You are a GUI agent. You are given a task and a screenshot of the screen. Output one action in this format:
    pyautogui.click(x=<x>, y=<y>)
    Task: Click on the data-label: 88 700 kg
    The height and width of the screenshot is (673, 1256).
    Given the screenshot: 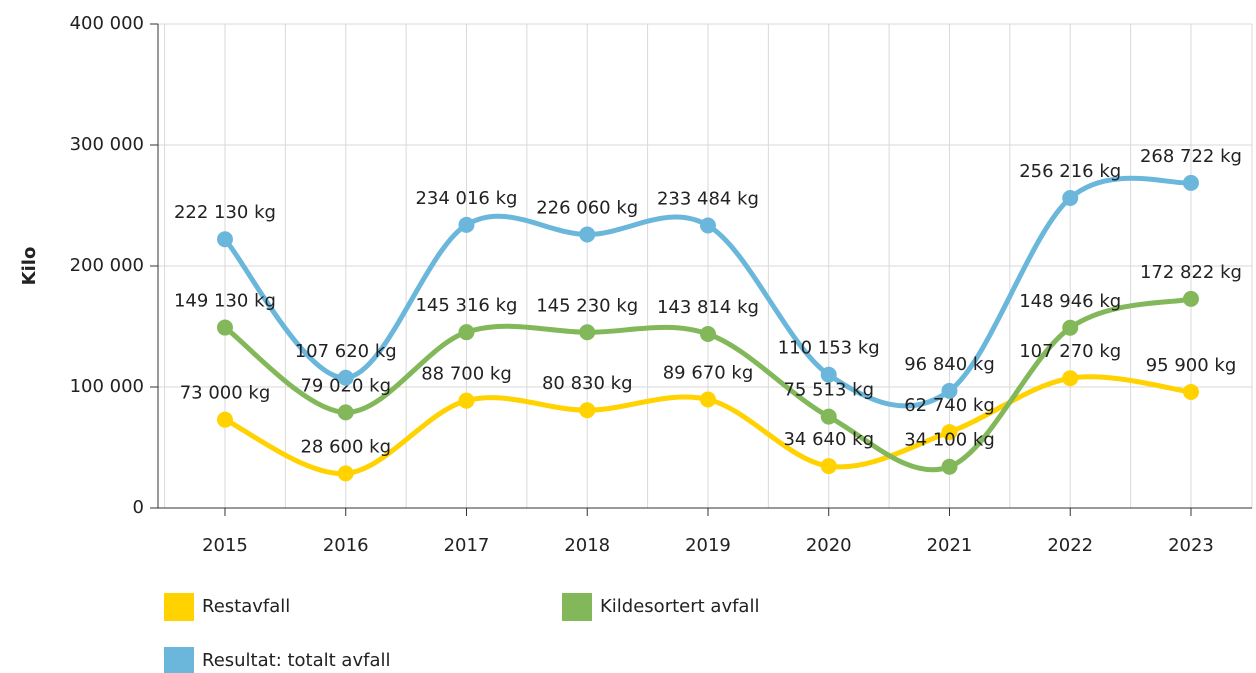 What is the action you would take?
    pyautogui.click(x=466, y=374)
    